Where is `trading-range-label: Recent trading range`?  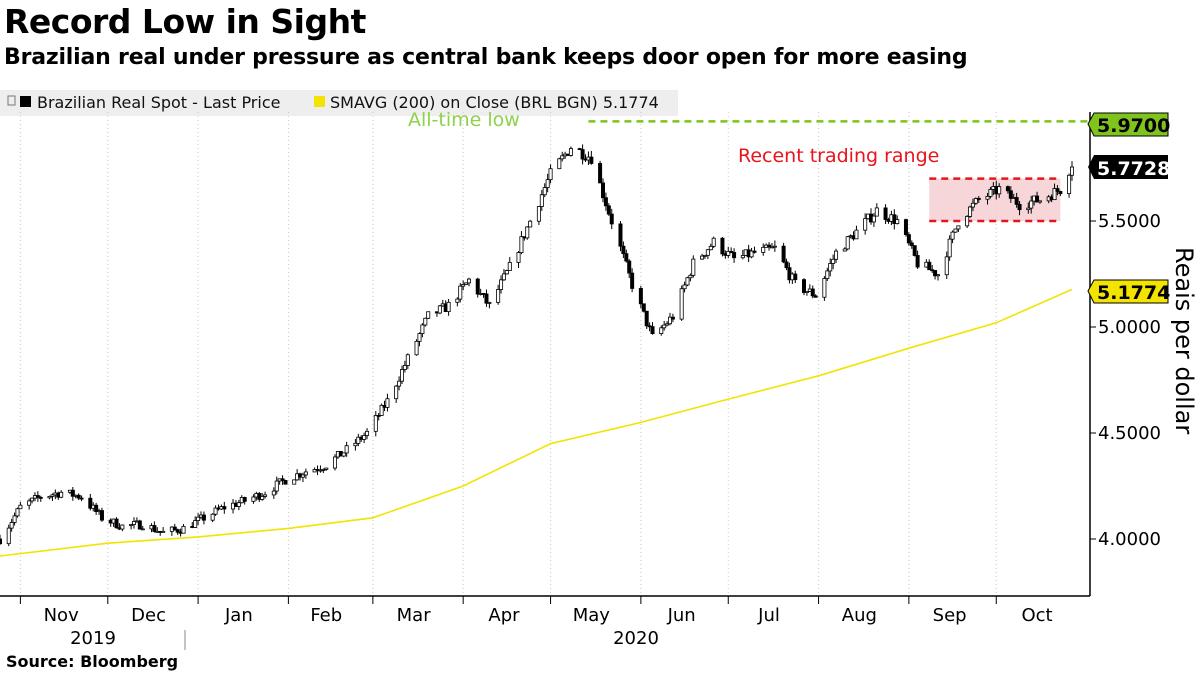
trading-range-label: Recent trading range is located at coordinates (838, 156).